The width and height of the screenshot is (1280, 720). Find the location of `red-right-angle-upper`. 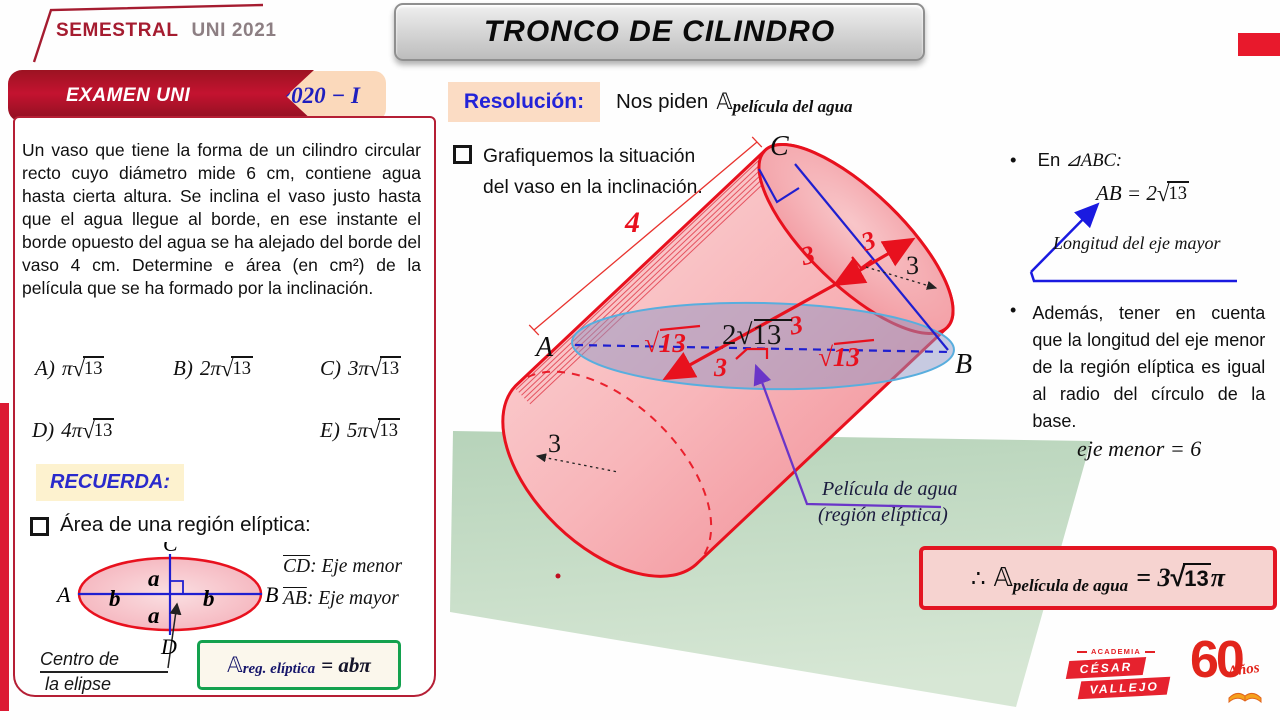

red-right-angle-upper is located at coordinates (862, 263).